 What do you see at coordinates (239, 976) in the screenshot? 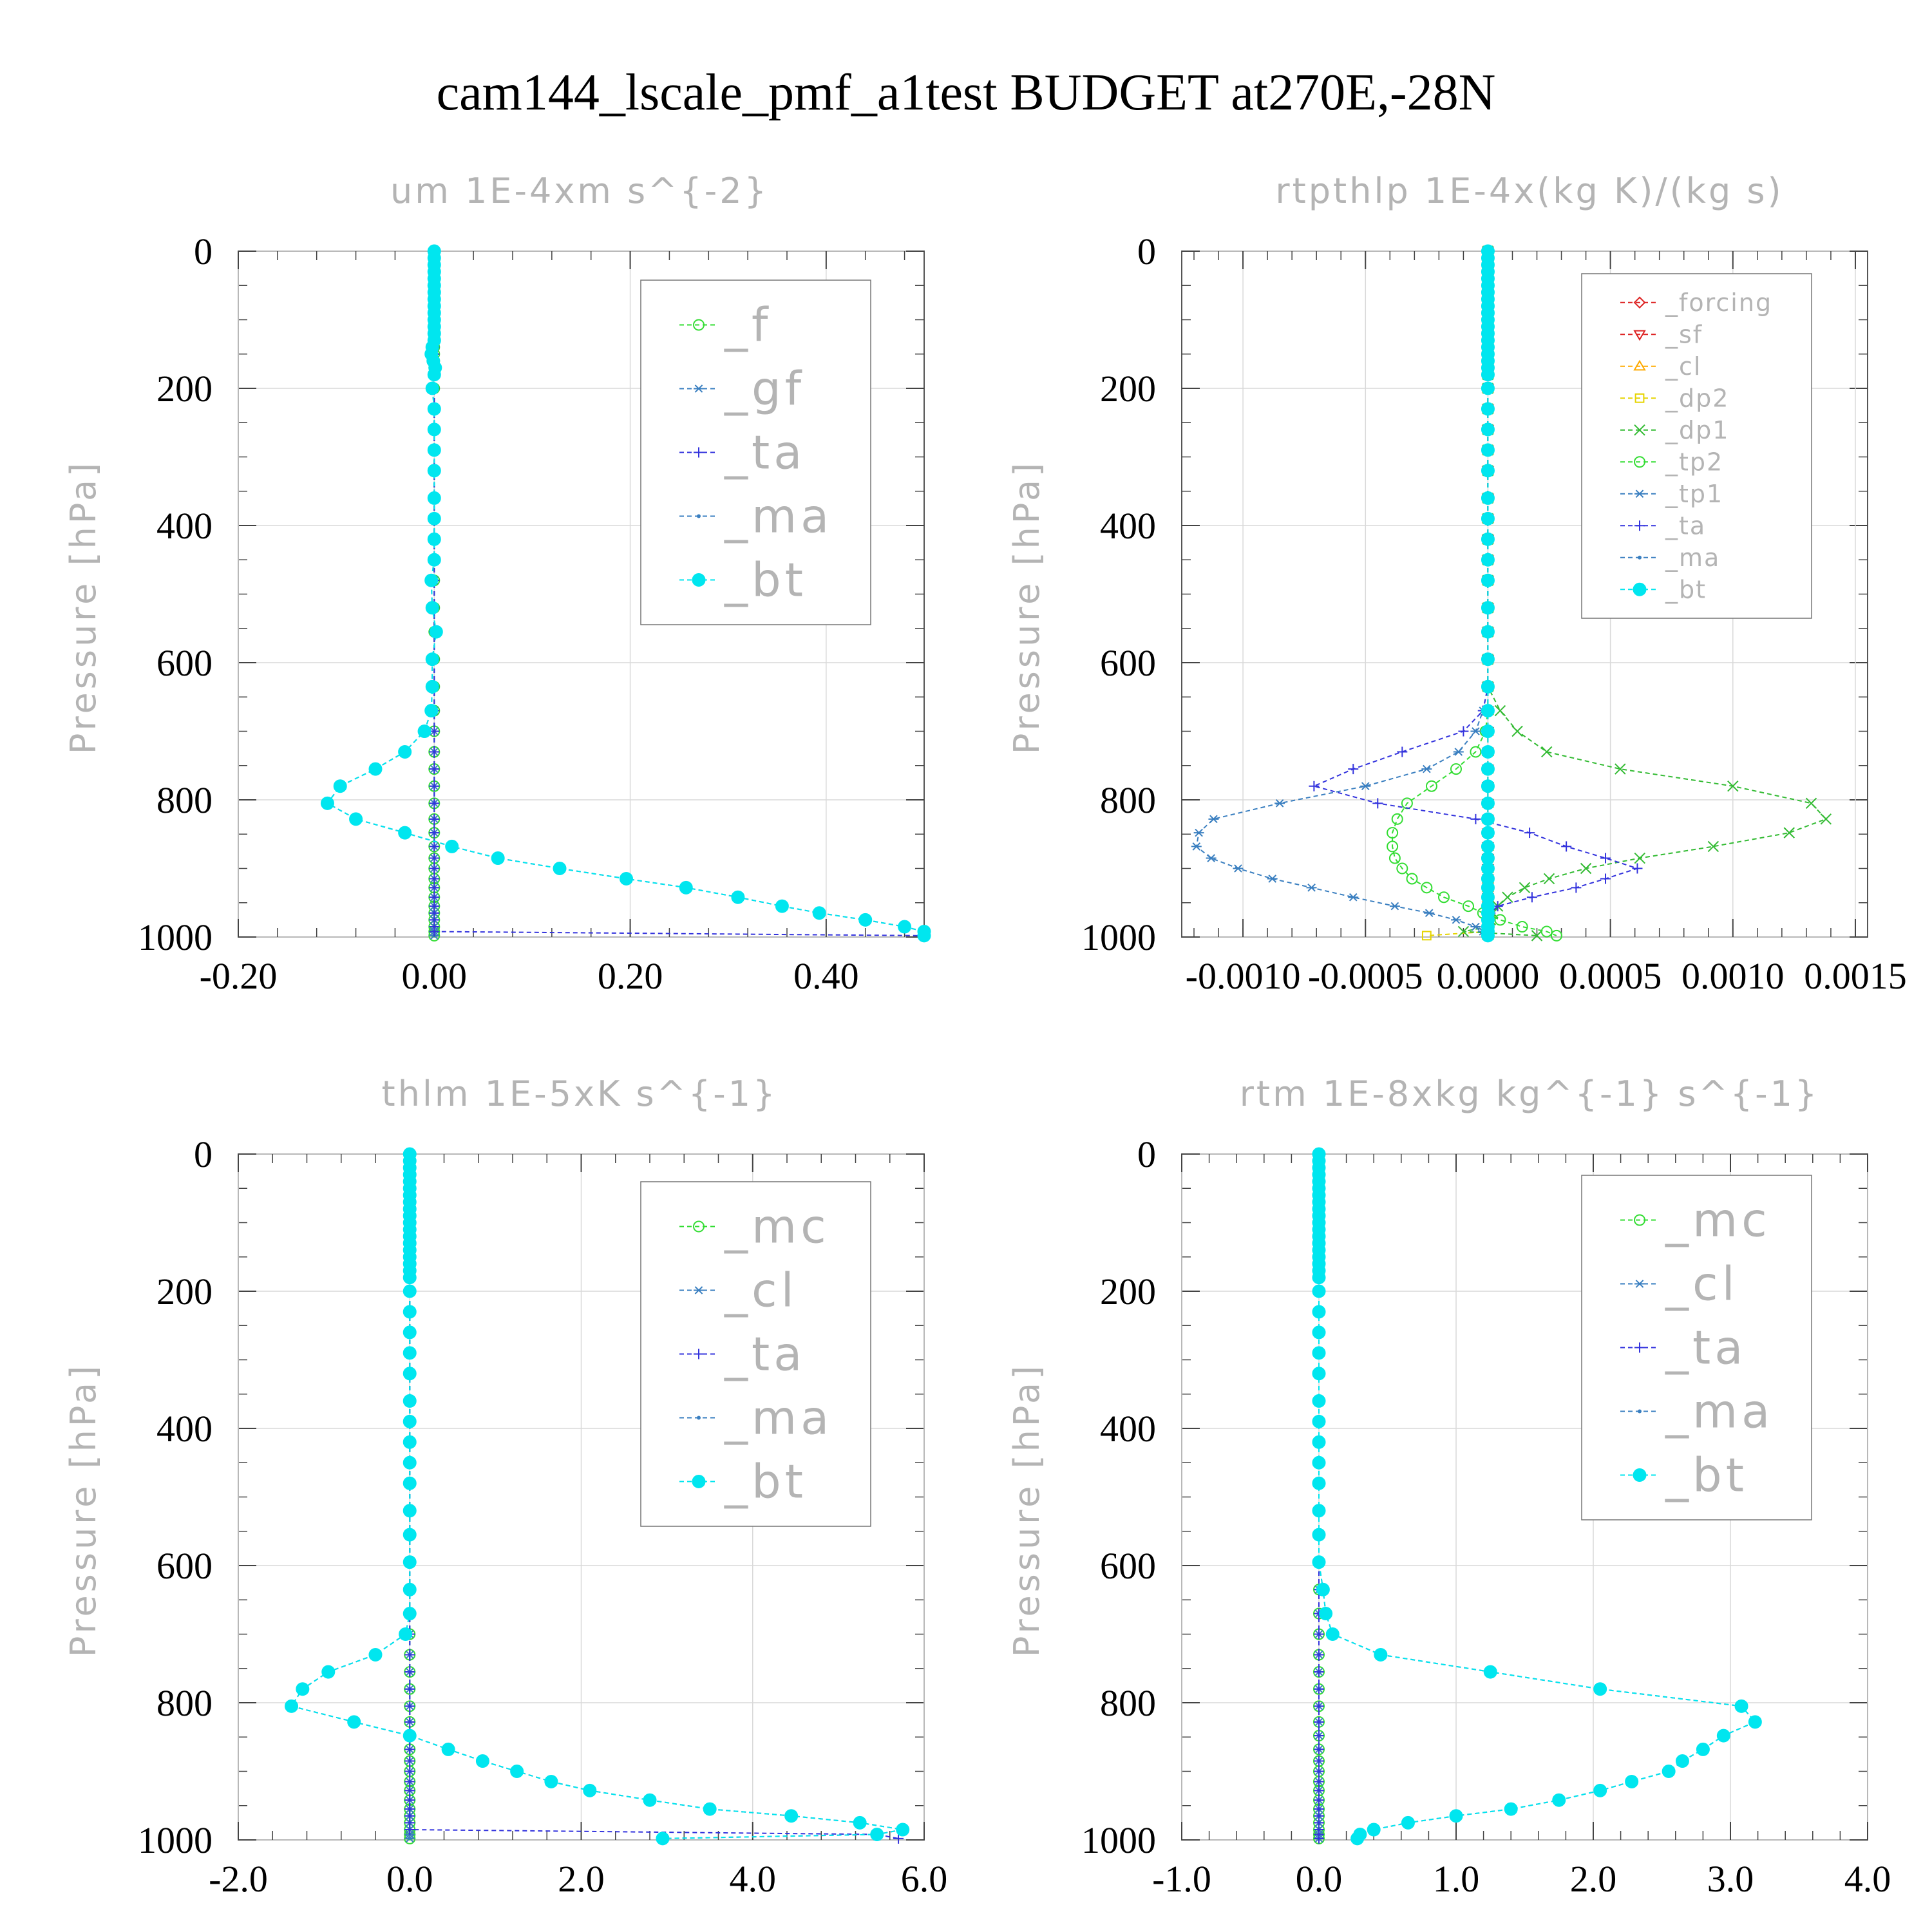
I see `x-tick-label: -0.20` at bounding box center [239, 976].